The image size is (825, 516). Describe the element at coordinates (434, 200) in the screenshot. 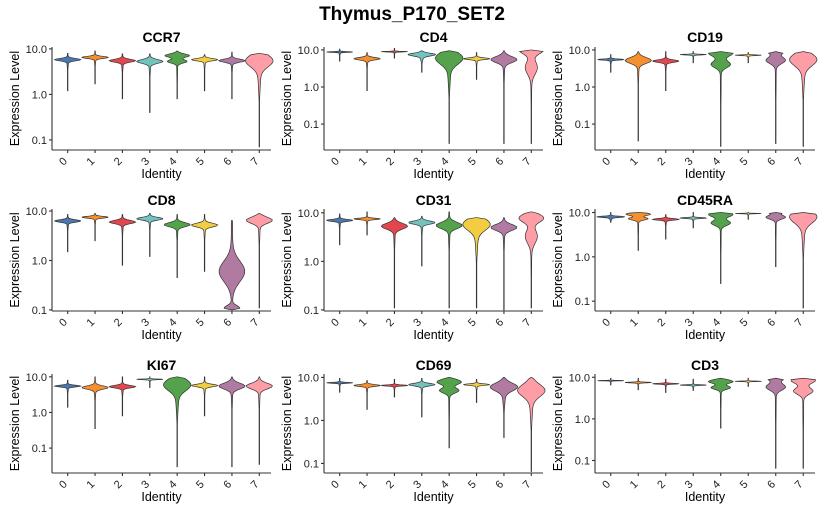

I see `panel-title: CD31` at that location.